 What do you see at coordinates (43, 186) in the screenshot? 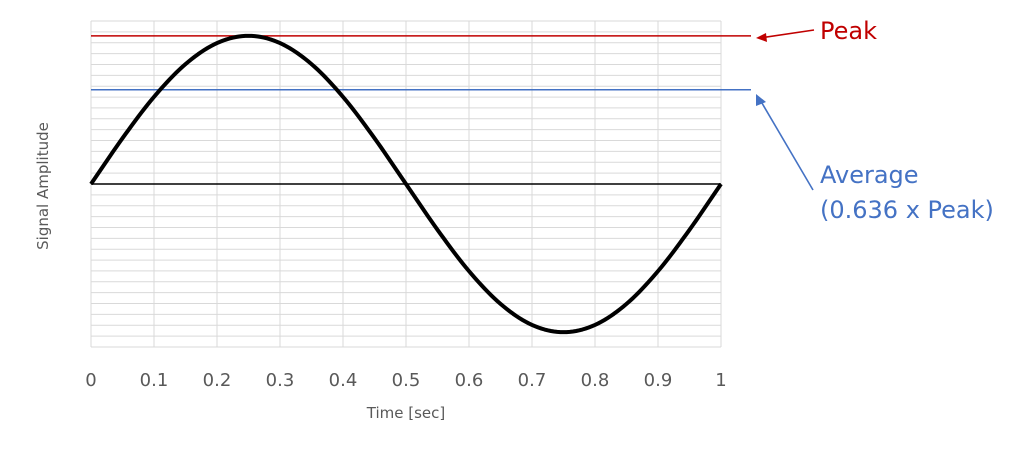
I see `y-axis-title: Signal Amplitude` at bounding box center [43, 186].